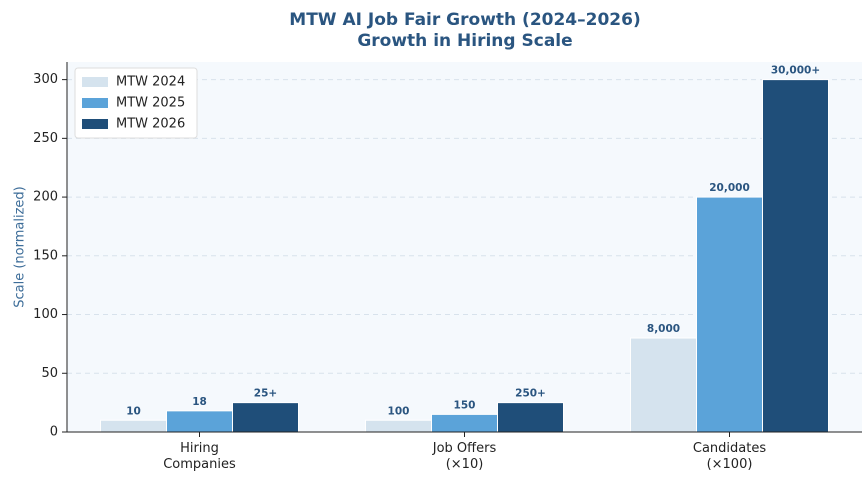  I want to click on value-label: 30,000+, so click(795, 71).